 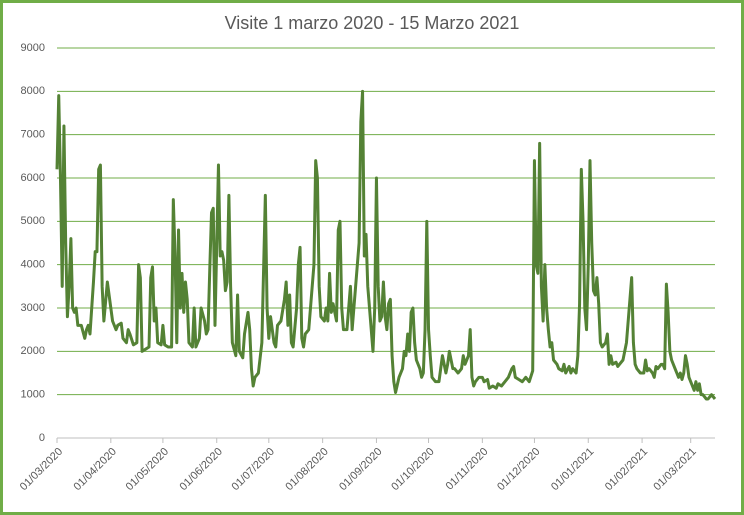 I want to click on y-tick-label: 1000, so click(x=33, y=395).